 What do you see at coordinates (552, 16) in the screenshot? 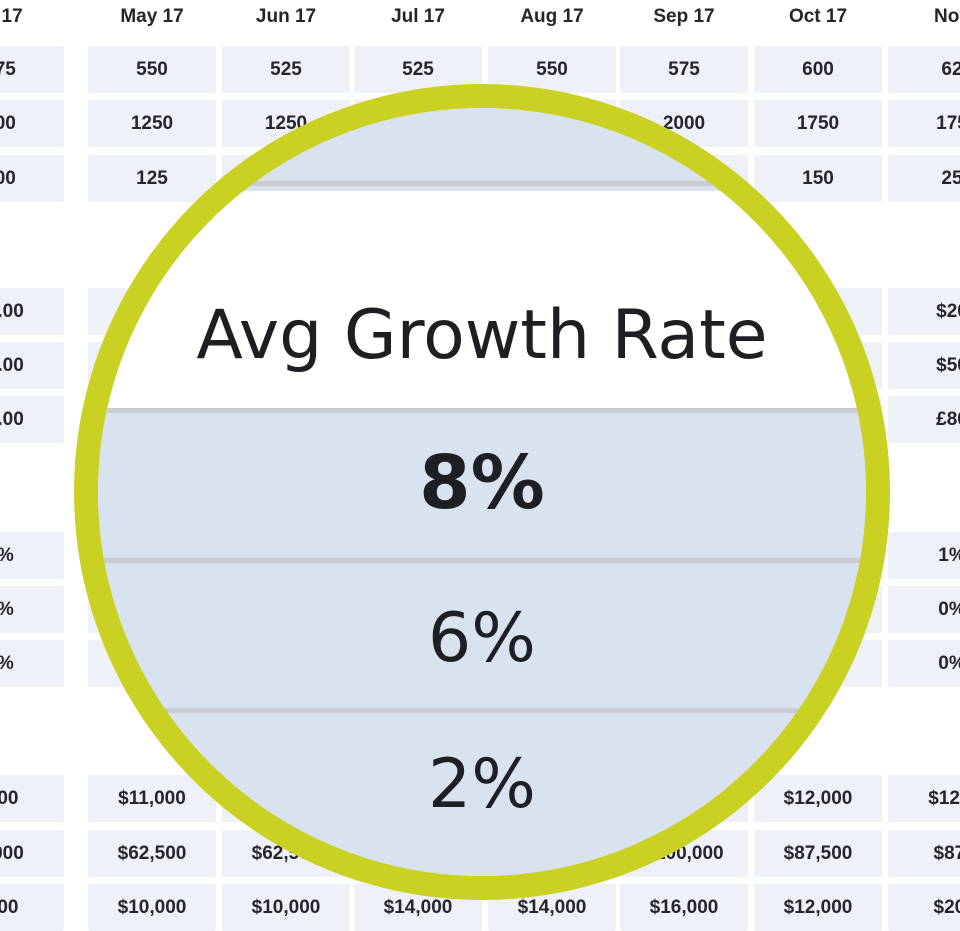
I see `column-header: Aug 17` at bounding box center [552, 16].